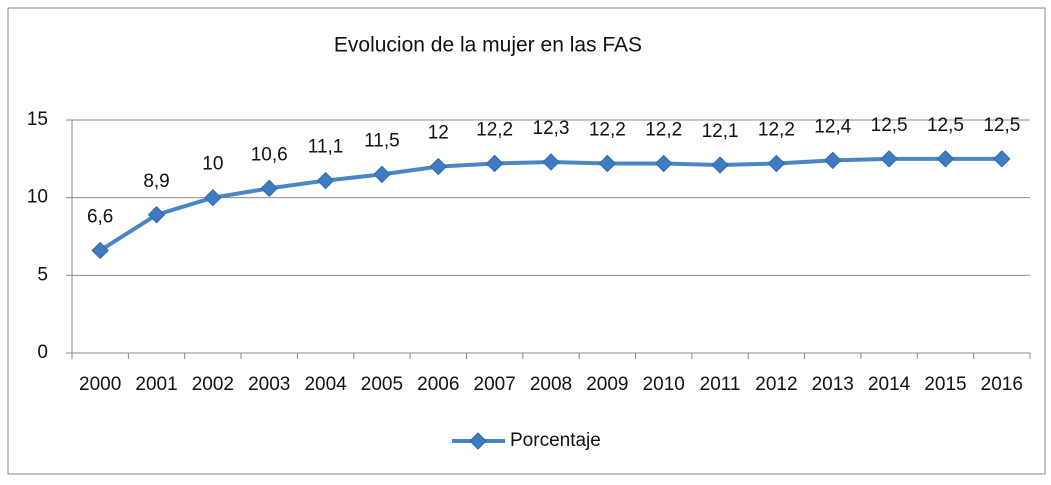 This screenshot has height=485, width=1051. Describe the element at coordinates (720, 384) in the screenshot. I see `x-tick-label: 2011` at that location.